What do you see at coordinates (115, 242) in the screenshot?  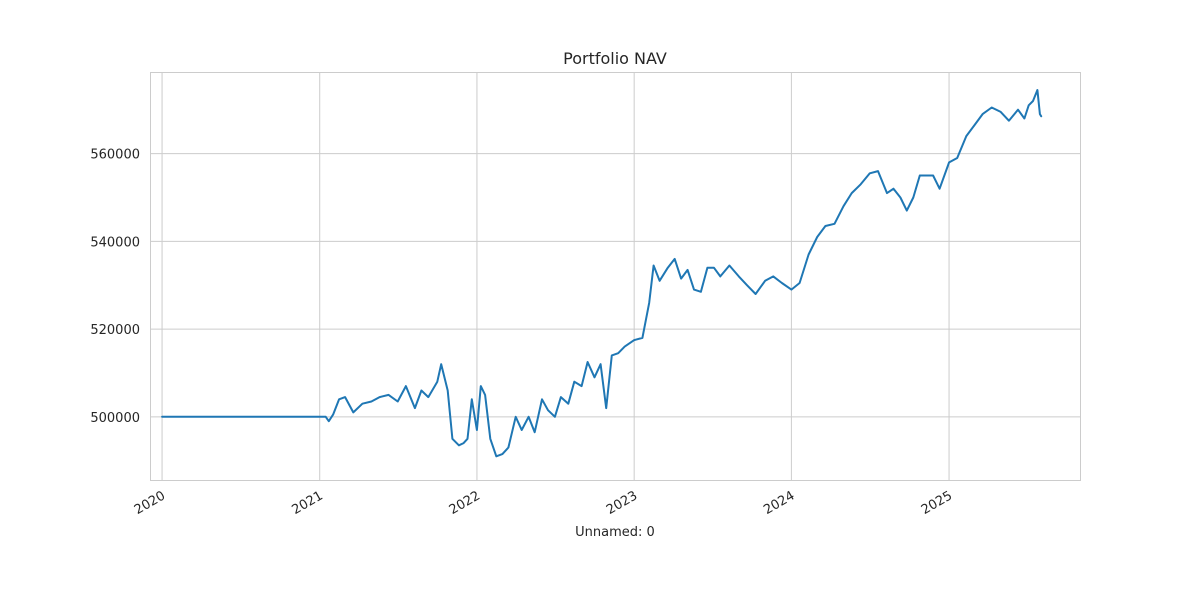 I see `y-tick-label: 540000` at bounding box center [115, 242].